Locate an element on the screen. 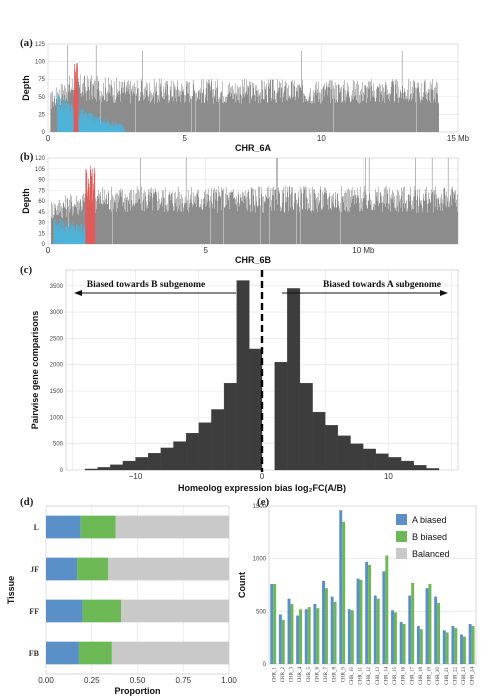  y-tick-label: 25 is located at coordinates (41, 115).